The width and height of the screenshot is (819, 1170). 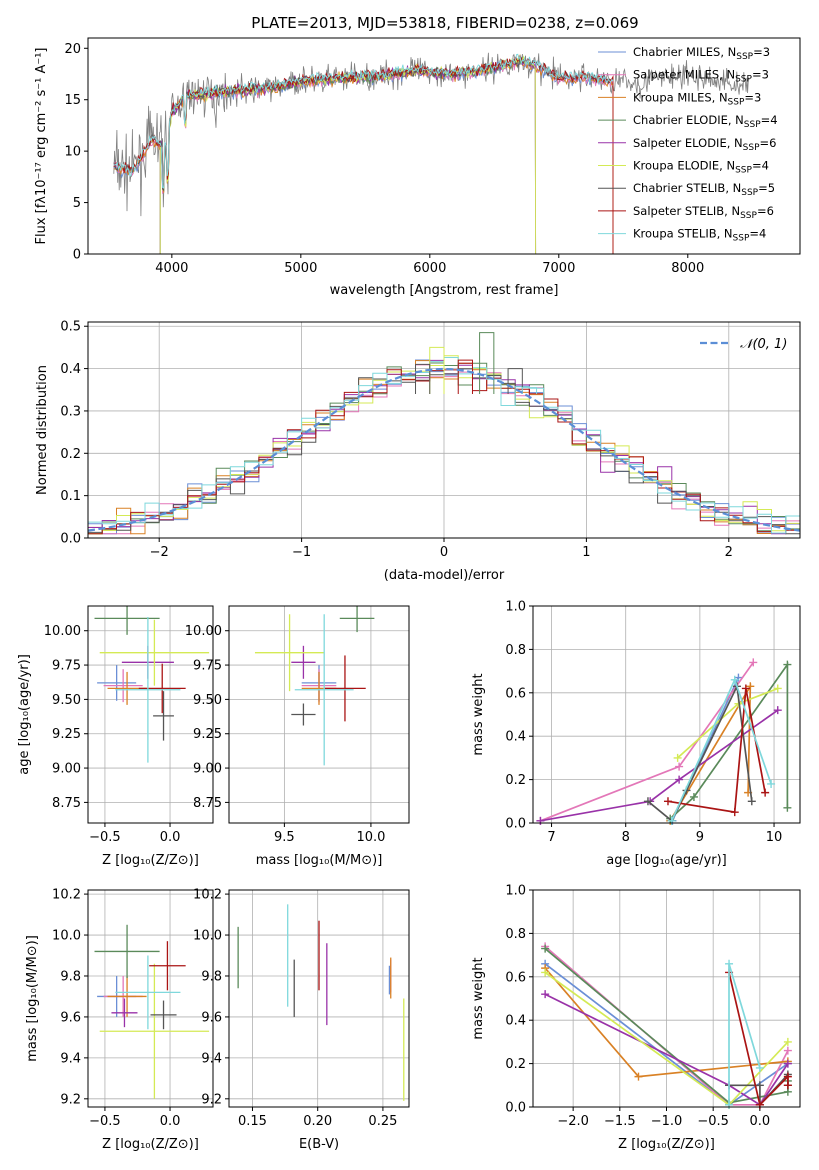 What do you see at coordinates (551, 837) in the screenshot?
I see `x-tick-label: 7` at bounding box center [551, 837].